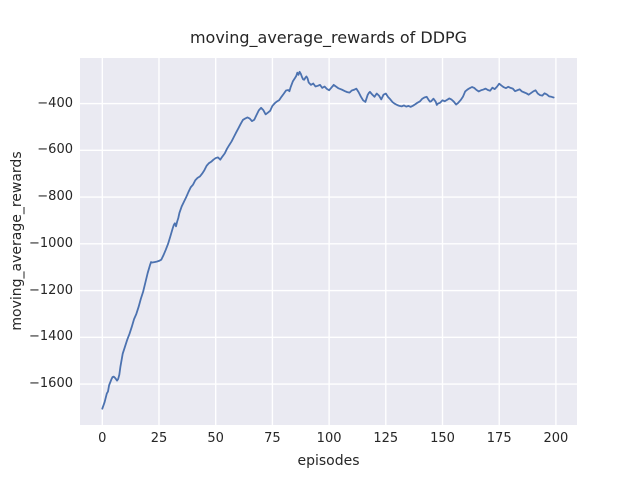 This screenshot has width=640, height=480. Describe the element at coordinates (51, 337) in the screenshot. I see `y-tick-label: −1400` at that location.